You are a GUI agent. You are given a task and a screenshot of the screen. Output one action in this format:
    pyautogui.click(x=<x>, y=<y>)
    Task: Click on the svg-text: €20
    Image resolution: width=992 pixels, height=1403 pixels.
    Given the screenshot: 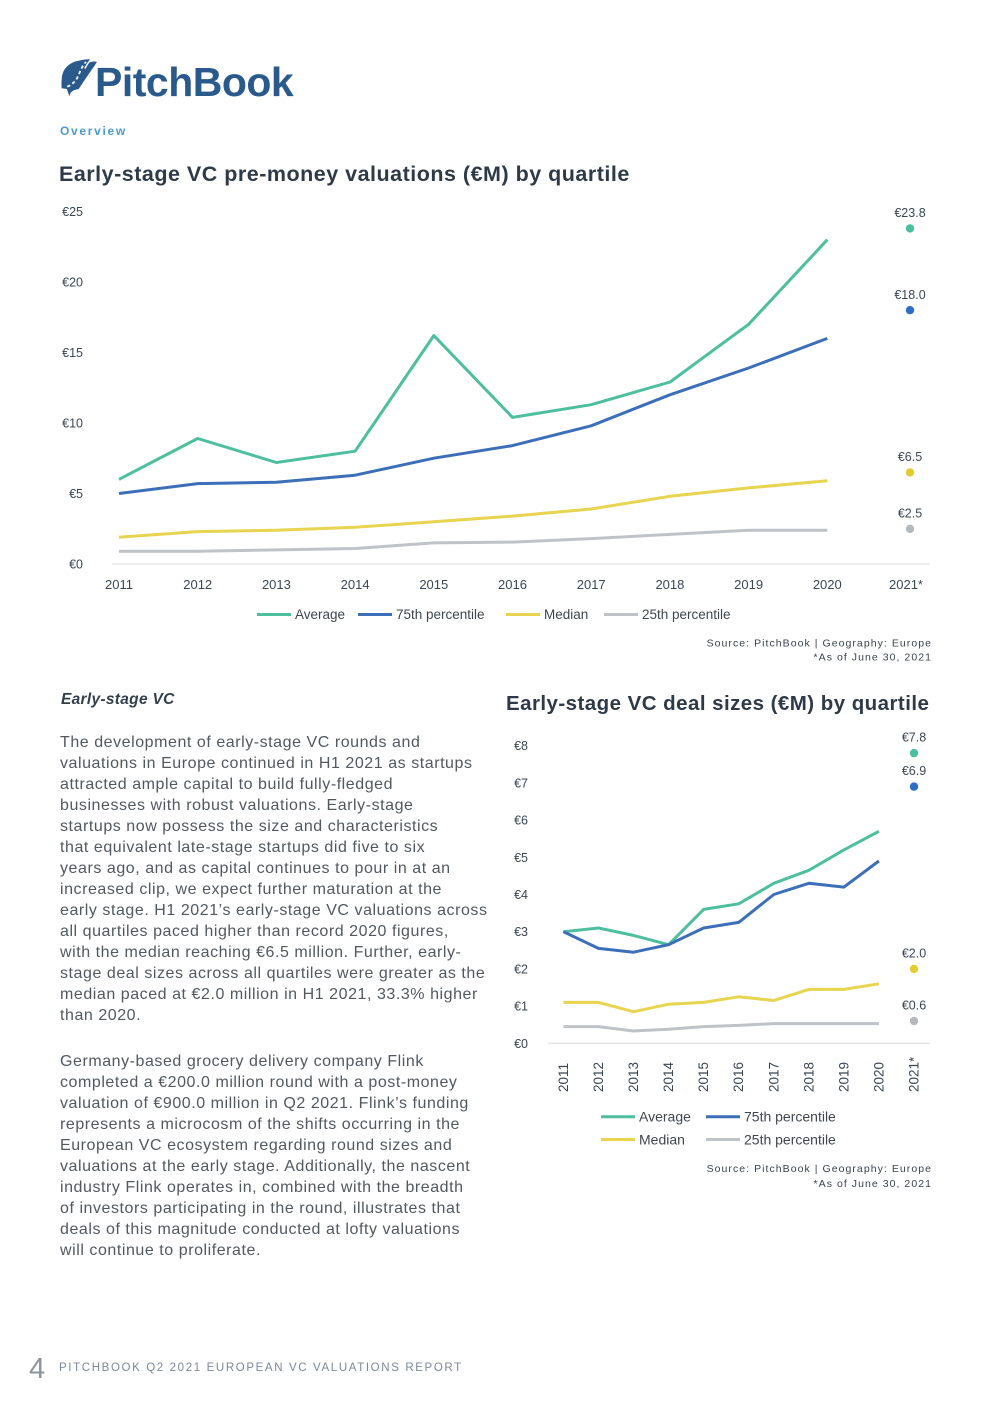 What is the action you would take?
    pyautogui.click(x=72, y=283)
    